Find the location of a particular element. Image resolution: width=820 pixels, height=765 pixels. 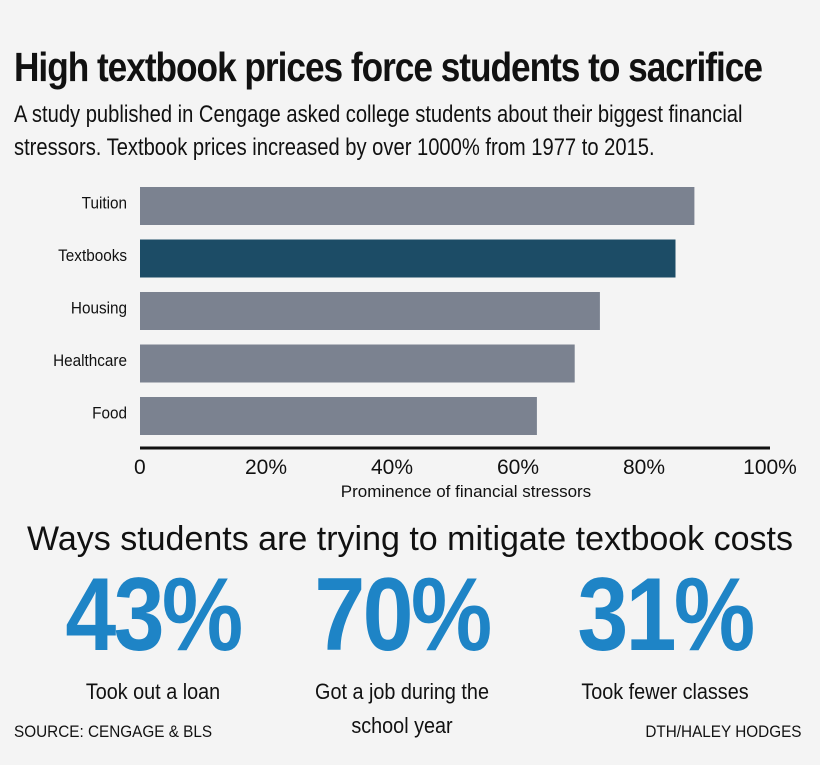

stat-job: 70% Got a job during the school year is located at coordinates (402, 649).